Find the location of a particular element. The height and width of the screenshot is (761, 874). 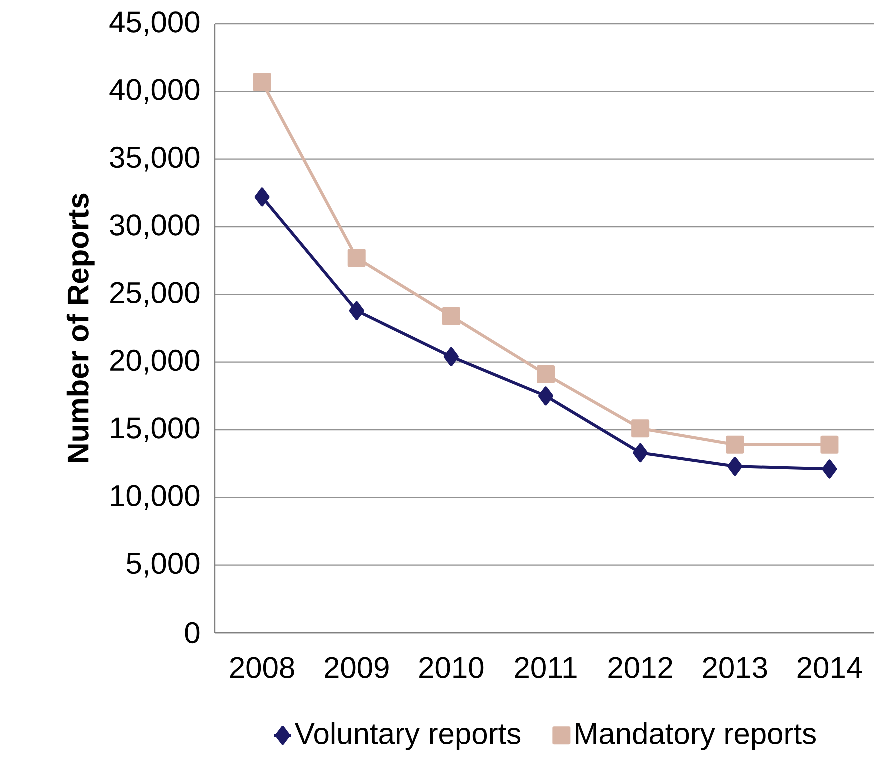

x-tick-label: 2012 is located at coordinates (640, 667).